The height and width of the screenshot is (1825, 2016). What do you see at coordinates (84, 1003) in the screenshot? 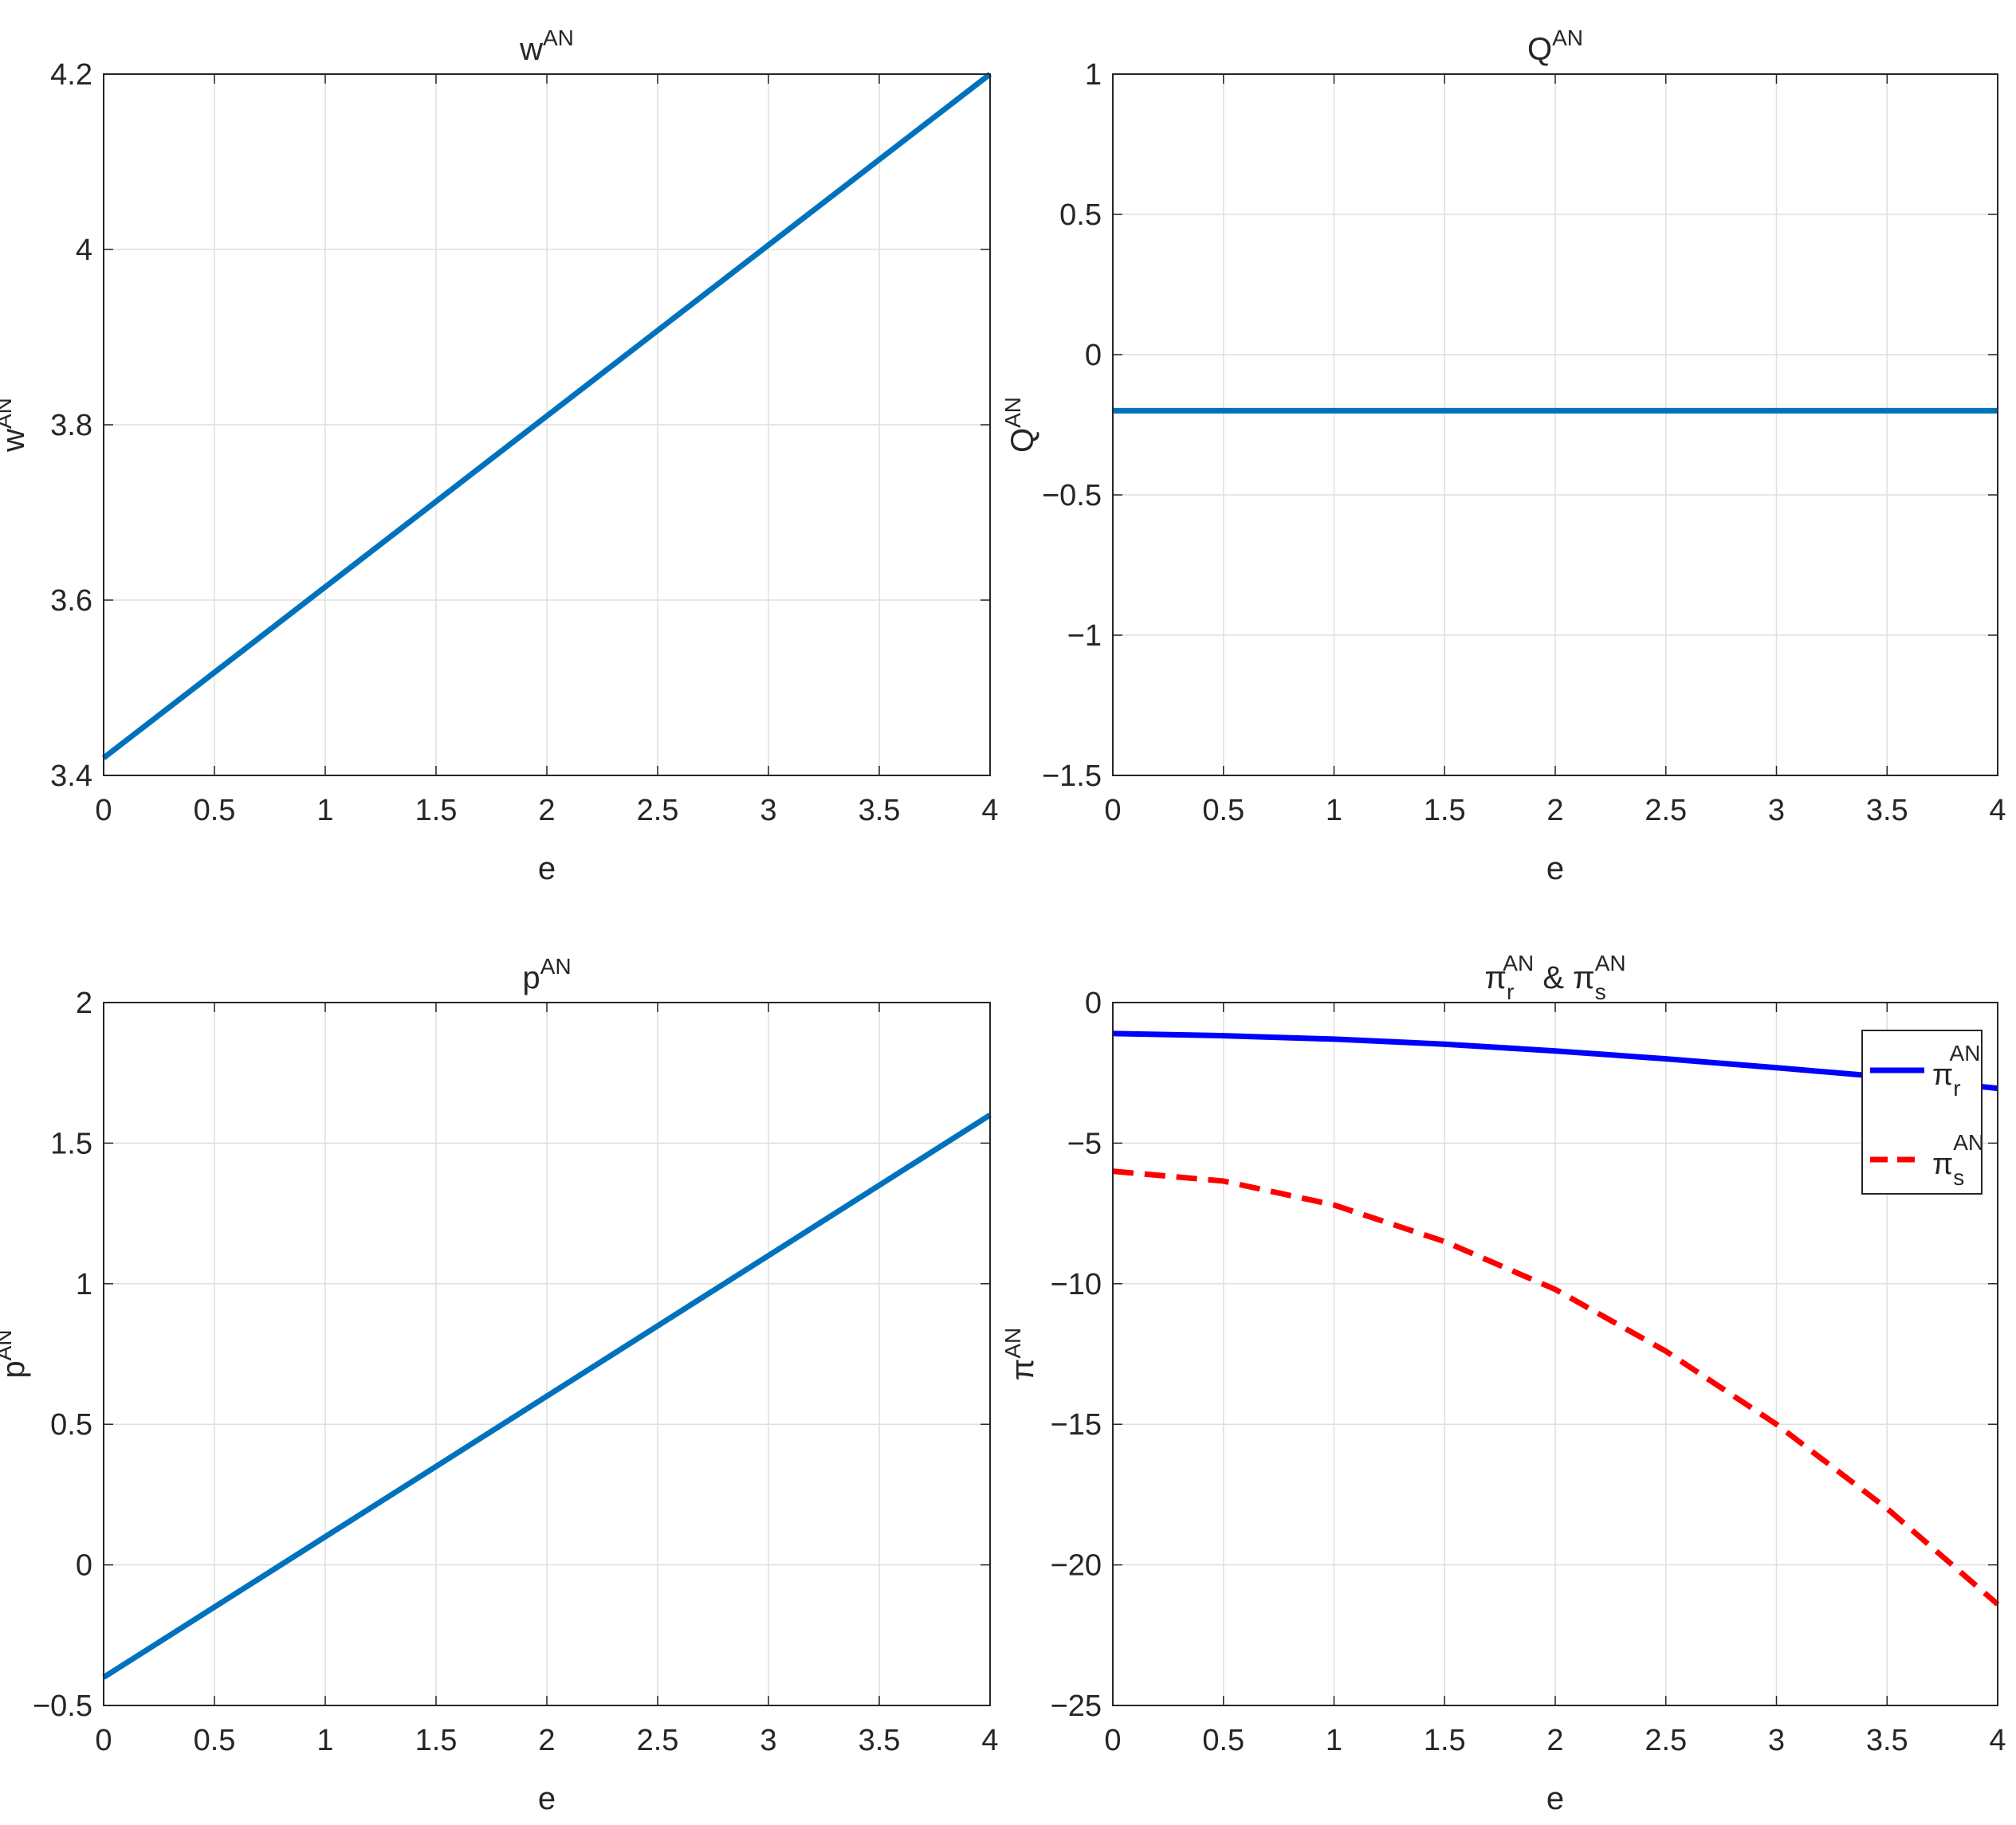
I see `y-tick-label: 2` at bounding box center [84, 1003].